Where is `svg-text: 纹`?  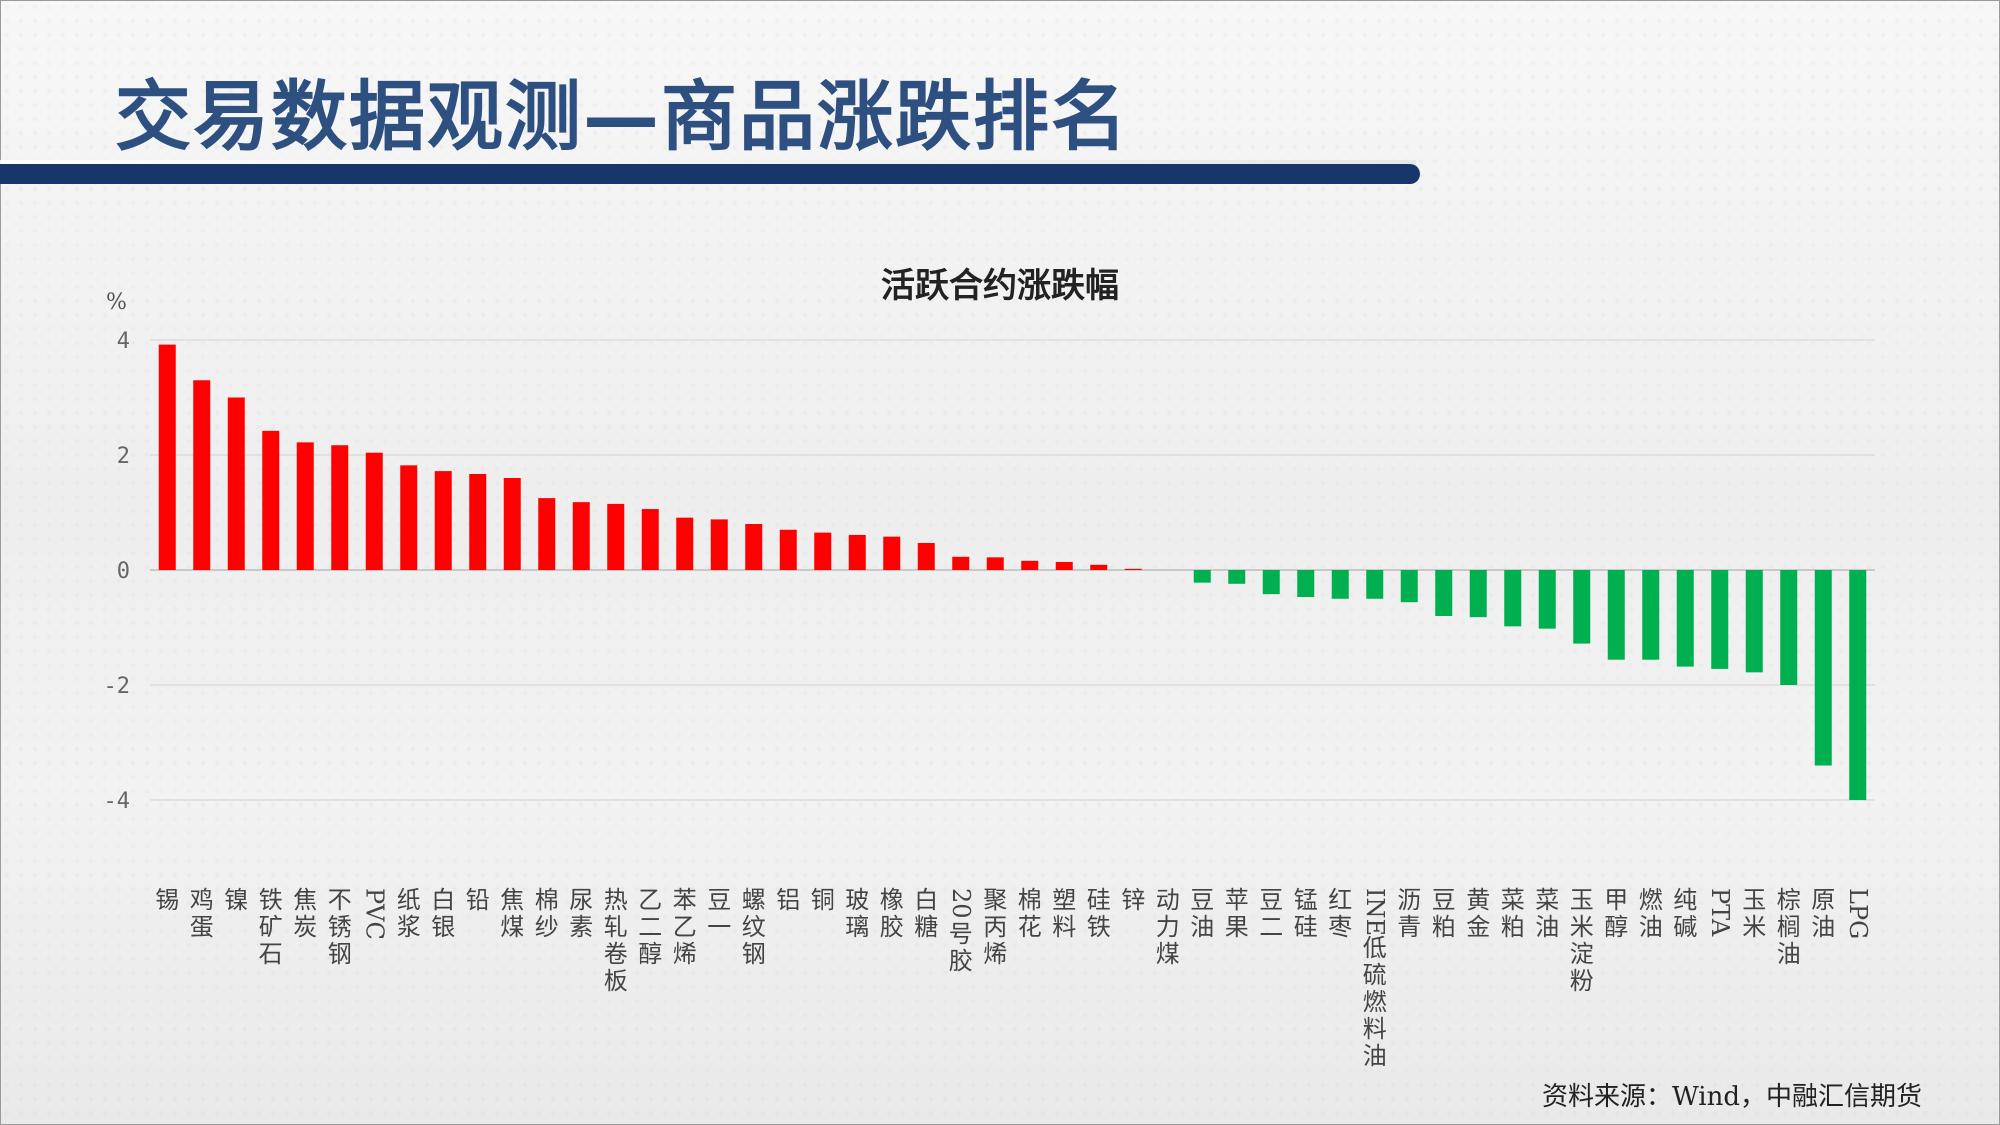
svg-text: 纹 is located at coordinates (754, 927).